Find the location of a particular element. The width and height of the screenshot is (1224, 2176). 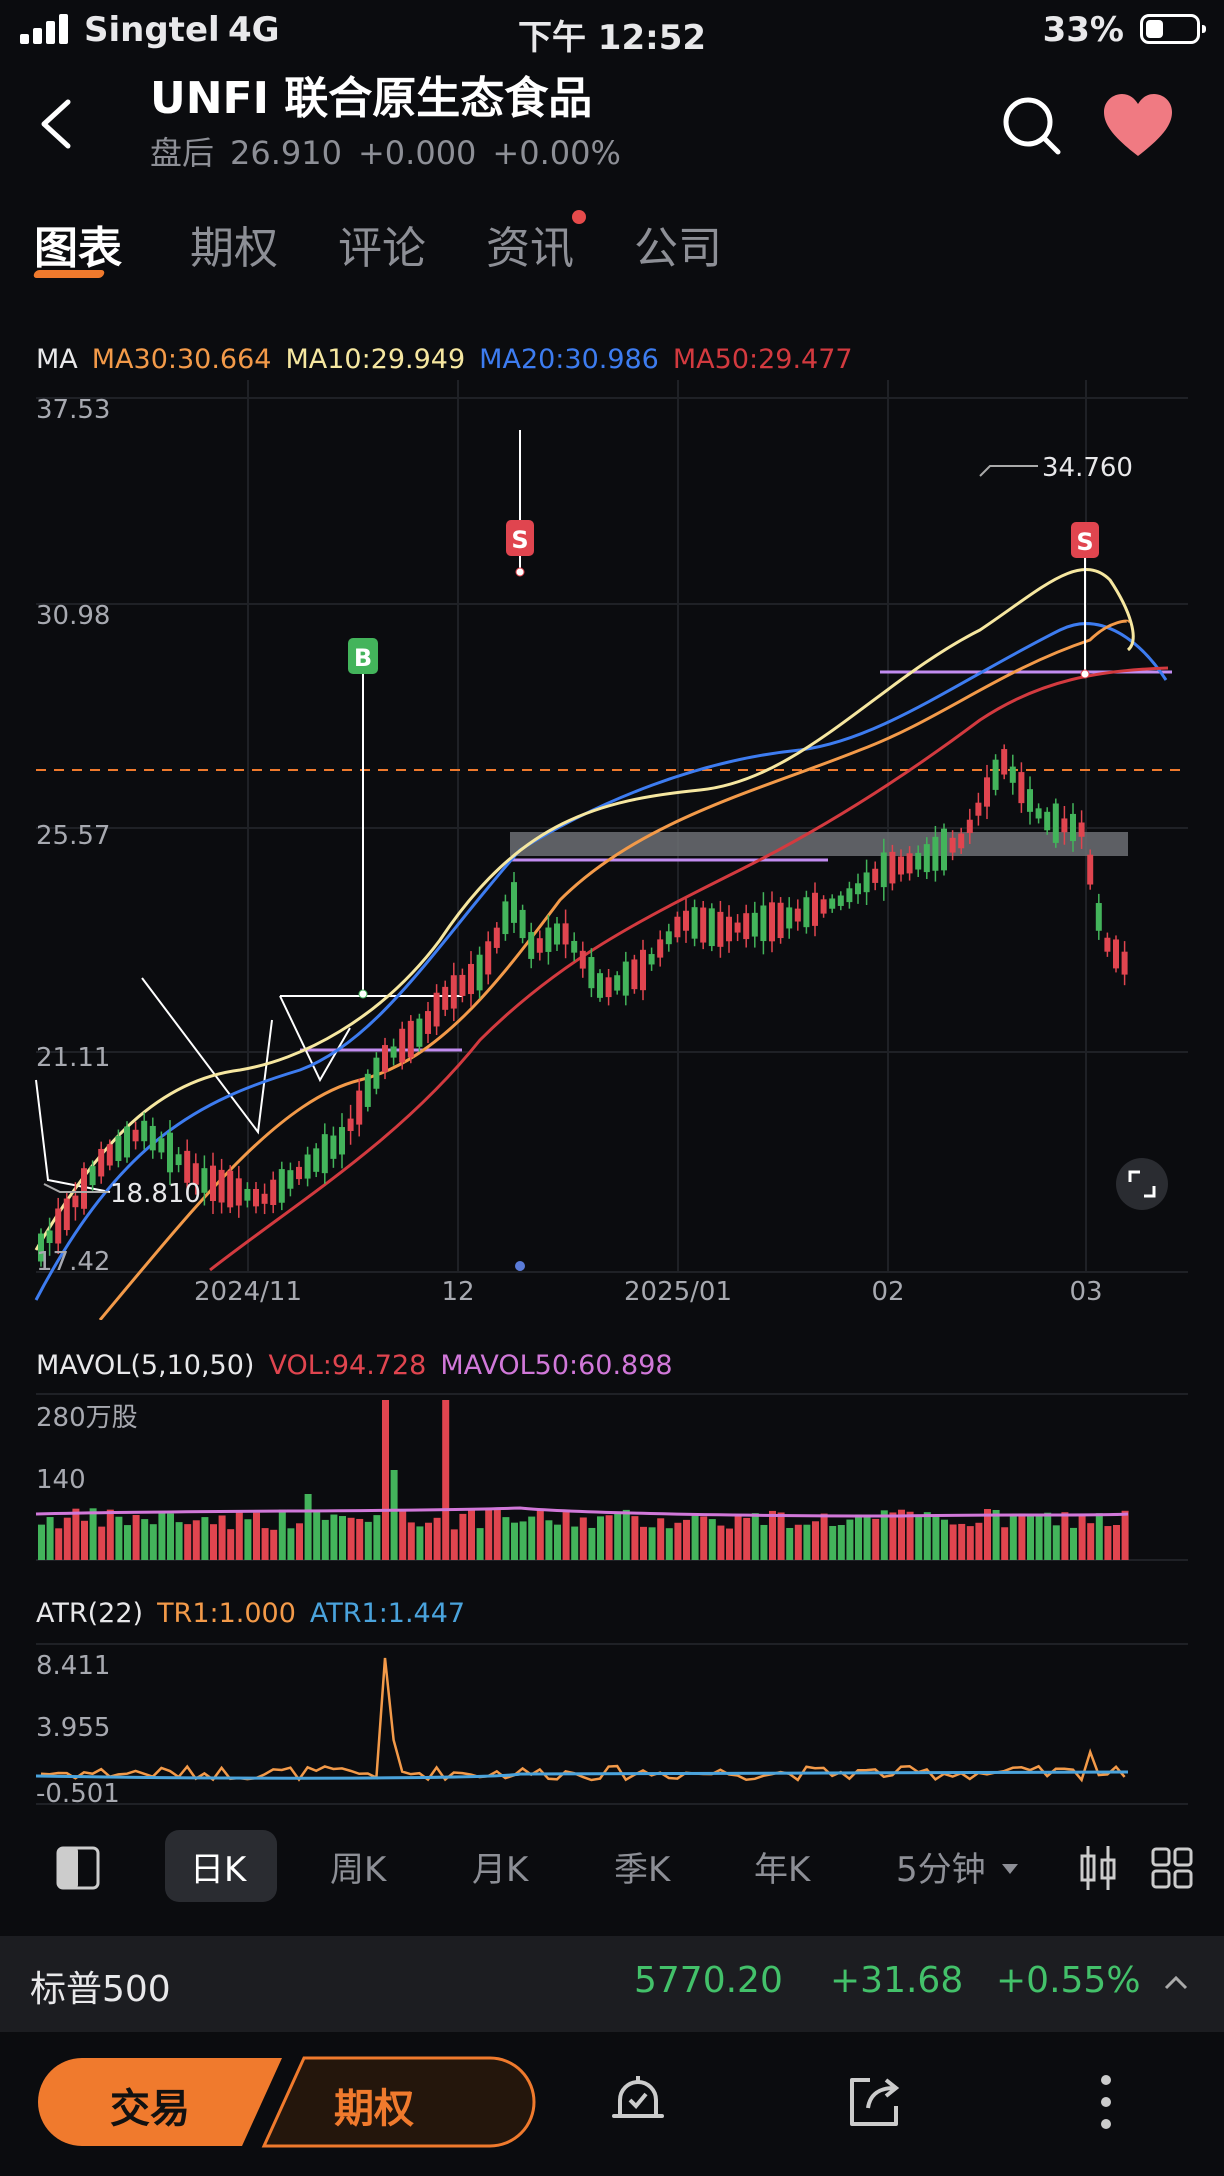

tab-options: 期权 is located at coordinates (234, 248).